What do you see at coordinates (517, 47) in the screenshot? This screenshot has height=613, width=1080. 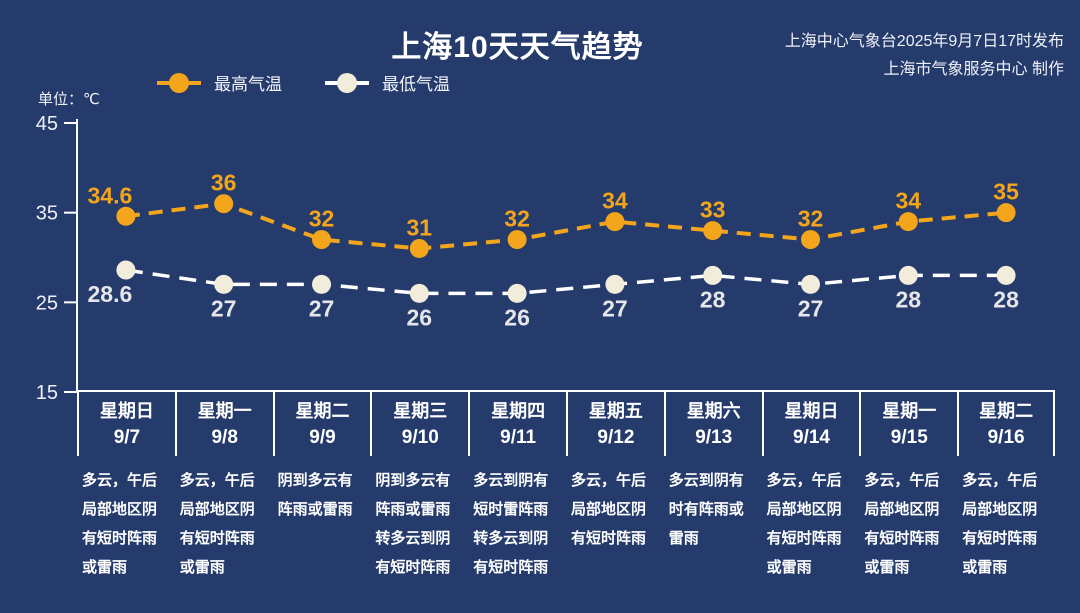 I see `page-title: 上海10天天气趋势` at bounding box center [517, 47].